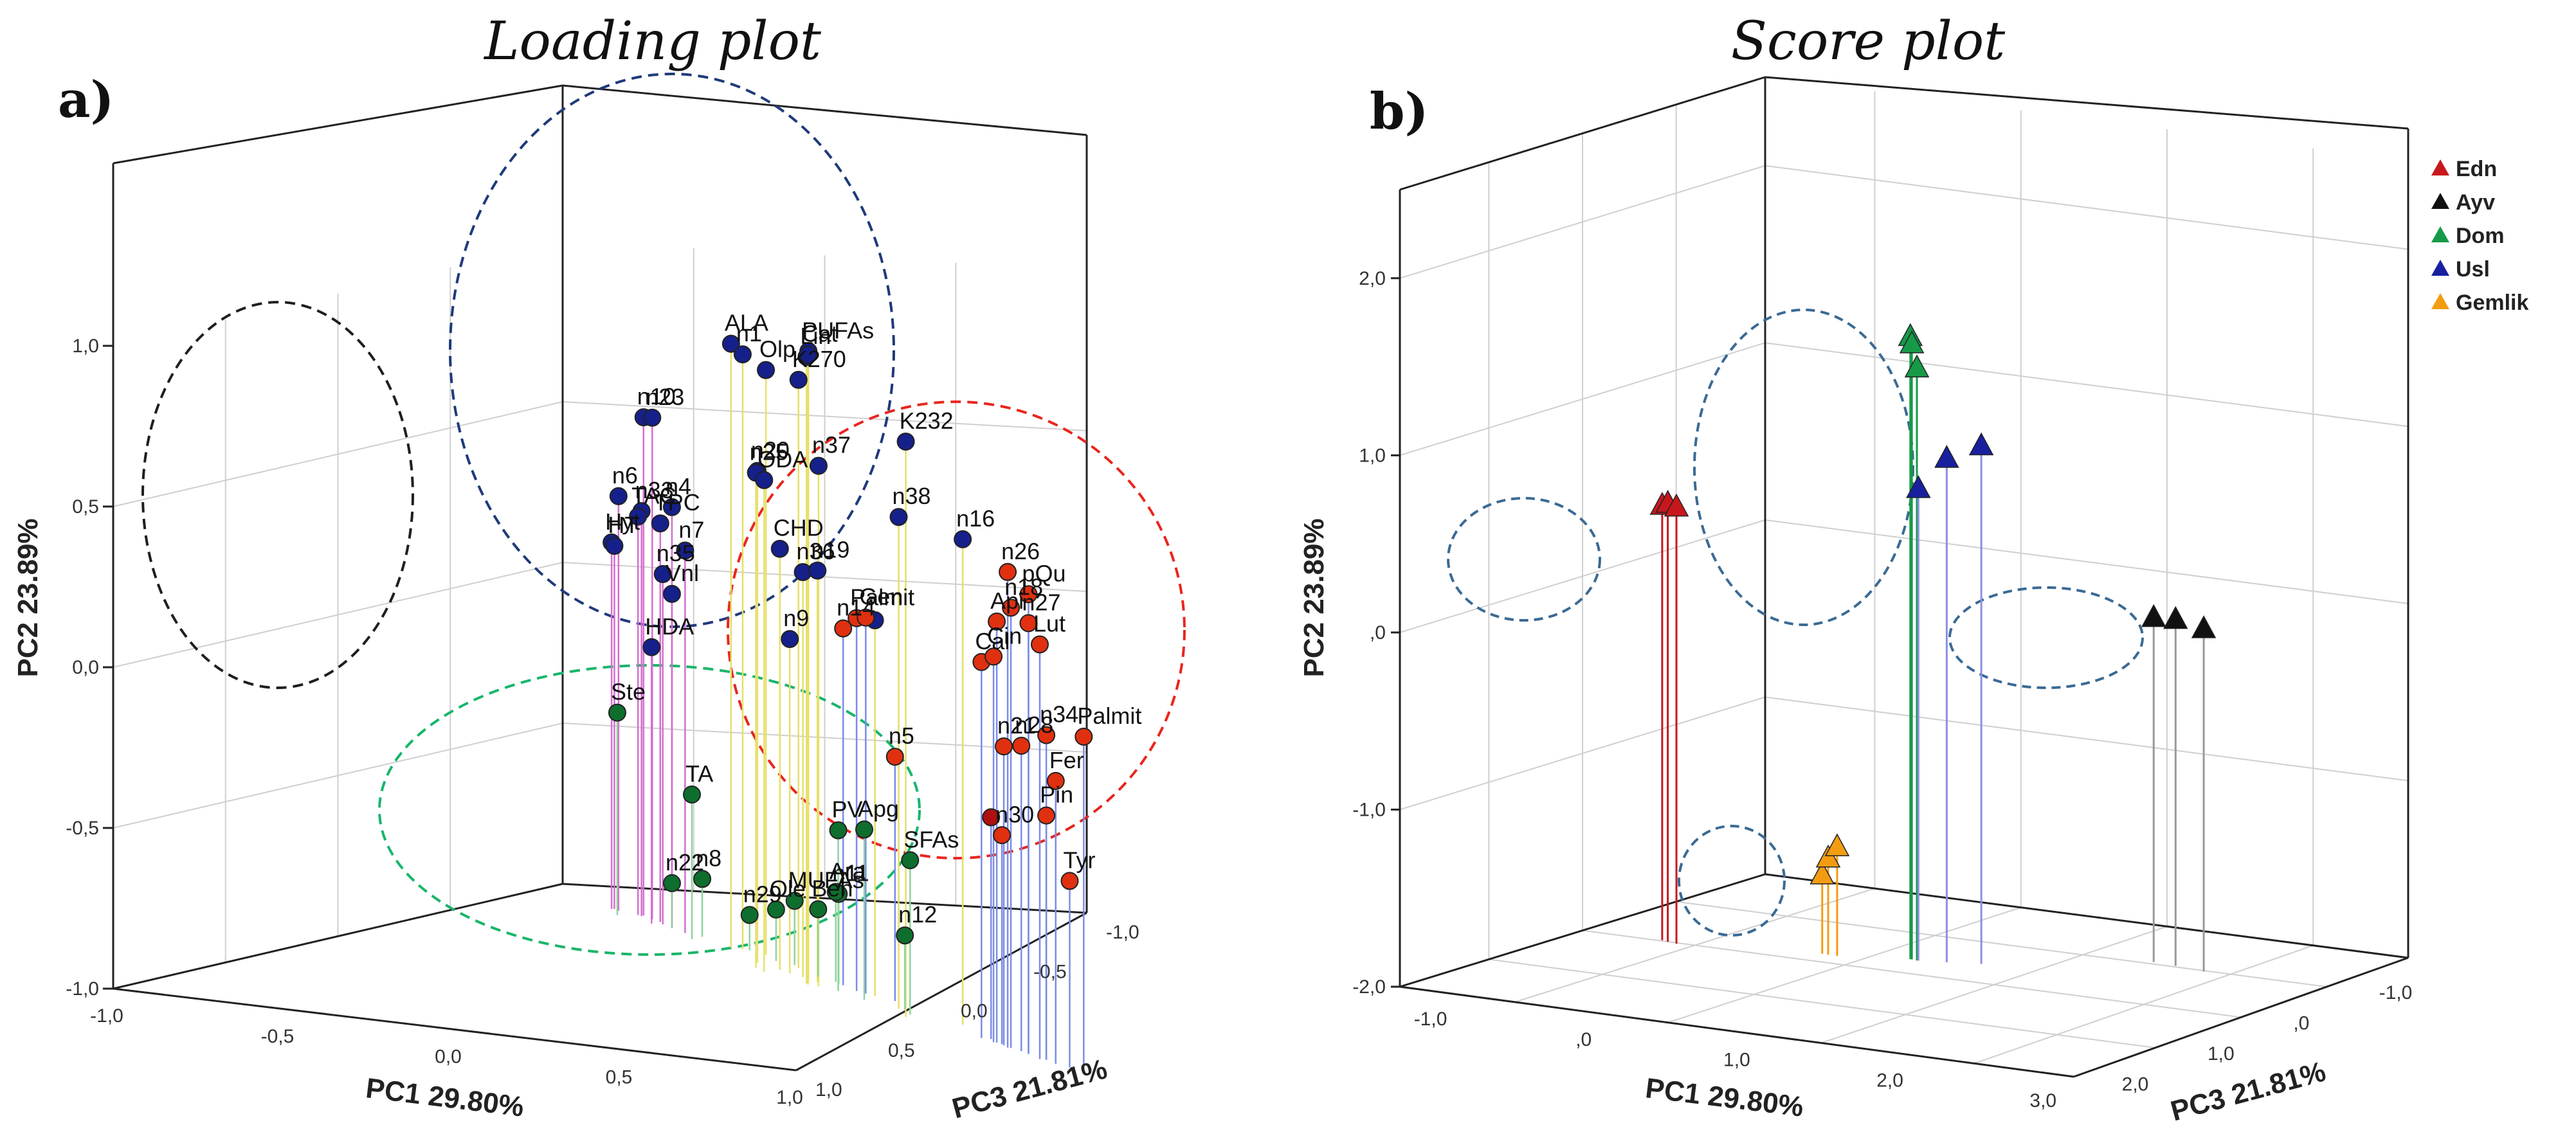 This screenshot has height=1132, width=2576. Describe the element at coordinates (1933, 654) in the screenshot. I see `score-plot-drop-lines` at that location.